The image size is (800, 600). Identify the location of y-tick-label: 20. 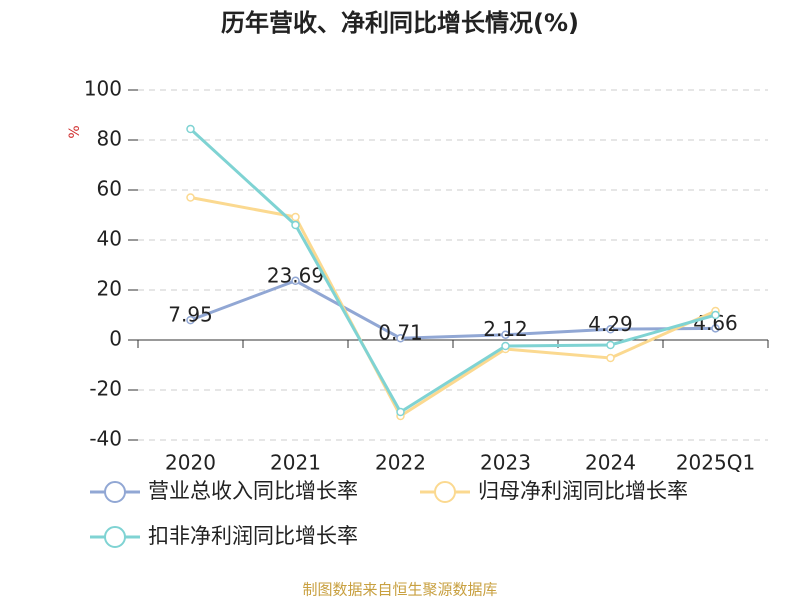
(109, 289).